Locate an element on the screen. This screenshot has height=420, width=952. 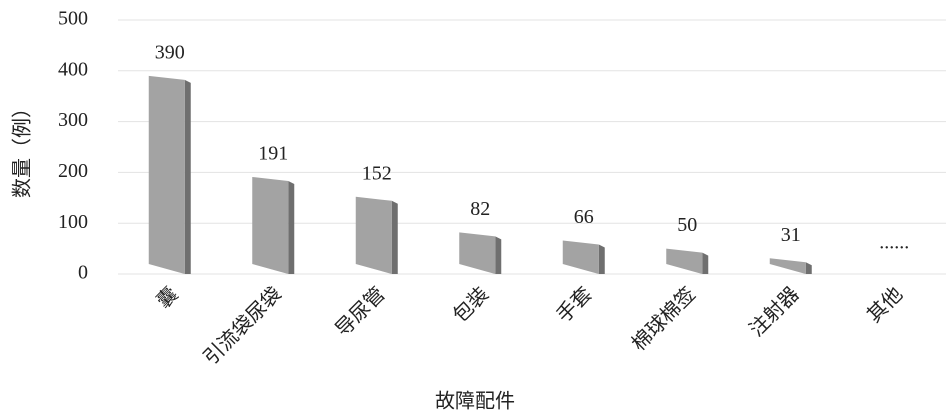
value-label: 191 is located at coordinates (273, 154).